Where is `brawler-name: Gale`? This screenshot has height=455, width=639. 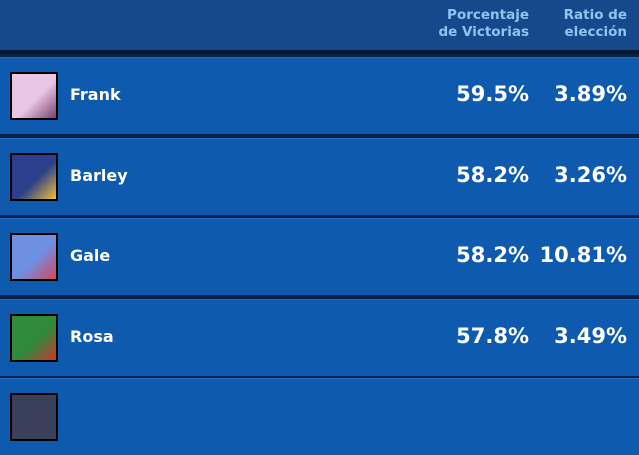
brawler-name: Gale is located at coordinates (90, 255).